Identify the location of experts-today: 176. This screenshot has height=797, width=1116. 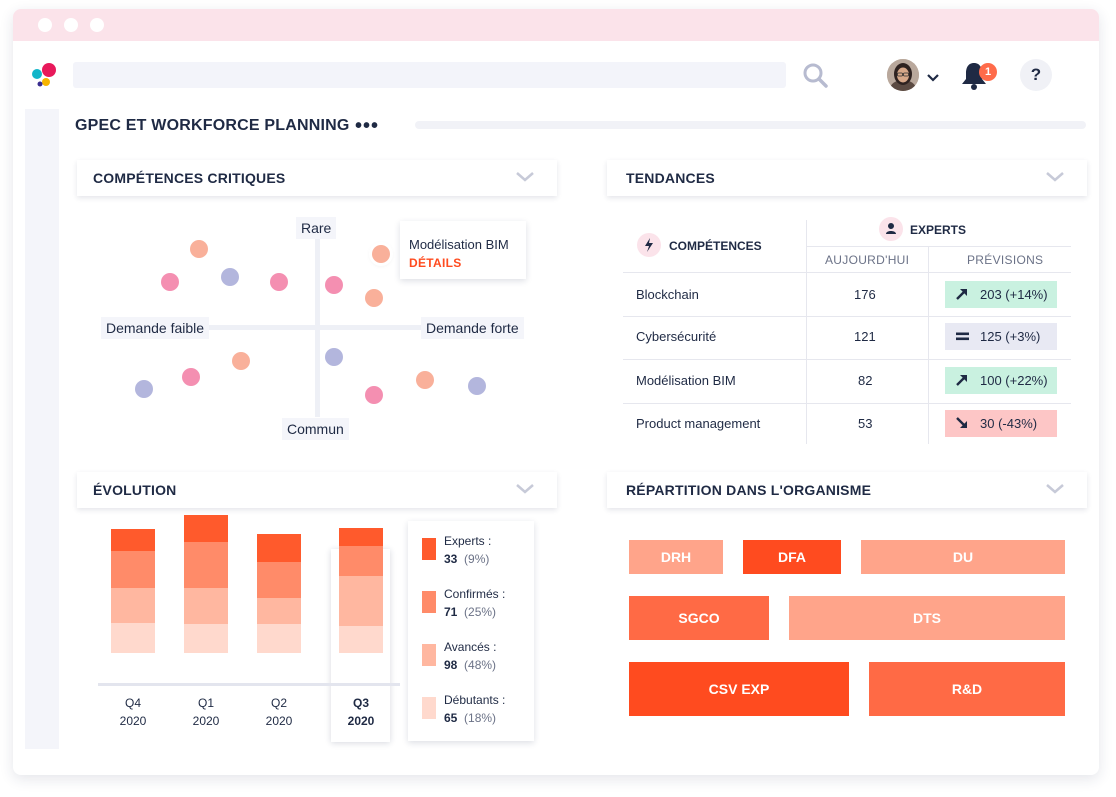
(865, 294).